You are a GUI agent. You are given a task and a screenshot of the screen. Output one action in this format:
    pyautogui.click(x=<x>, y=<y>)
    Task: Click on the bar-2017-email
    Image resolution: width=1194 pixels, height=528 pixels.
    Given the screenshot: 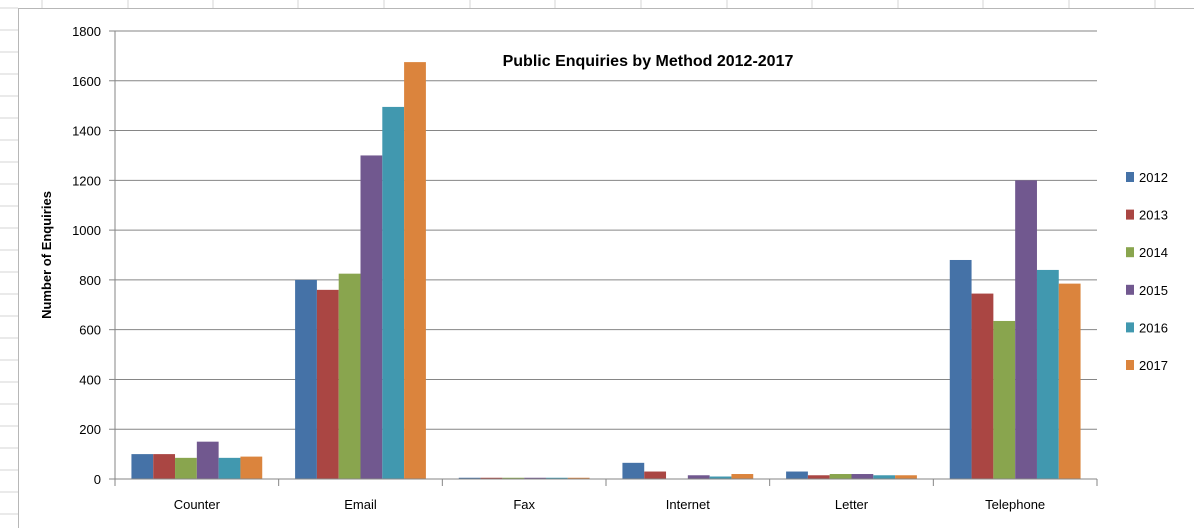 What is the action you would take?
    pyautogui.click(x=415, y=270)
    